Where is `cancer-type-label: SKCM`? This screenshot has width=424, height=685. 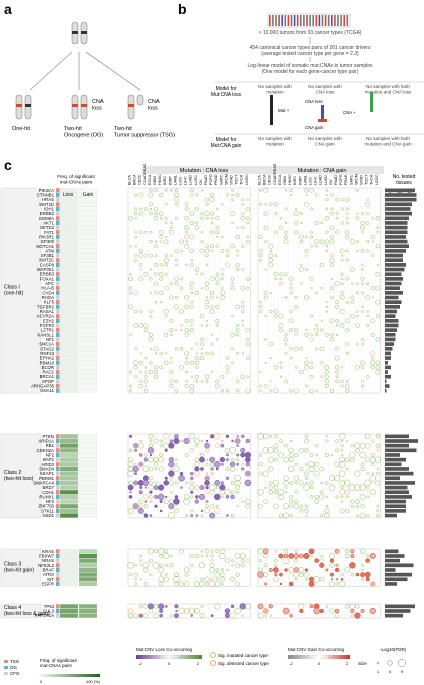
cancer-type-label: SKCM is located at coordinates (356, 179).